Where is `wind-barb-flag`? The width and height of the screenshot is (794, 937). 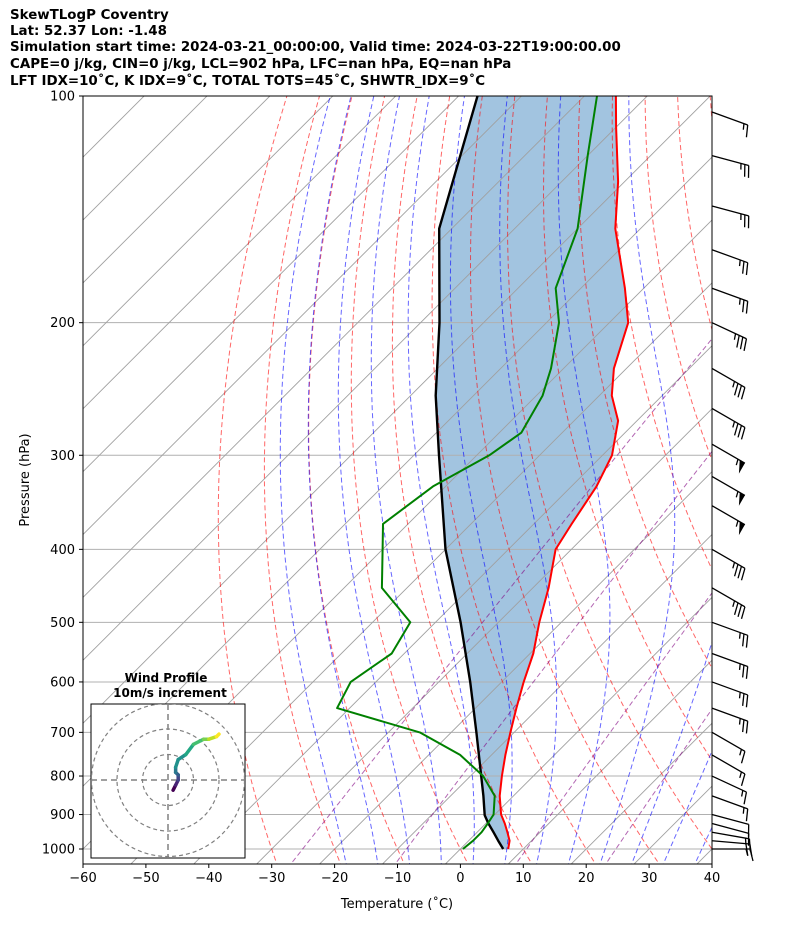
wind-barb-flag is located at coordinates (741, 467).